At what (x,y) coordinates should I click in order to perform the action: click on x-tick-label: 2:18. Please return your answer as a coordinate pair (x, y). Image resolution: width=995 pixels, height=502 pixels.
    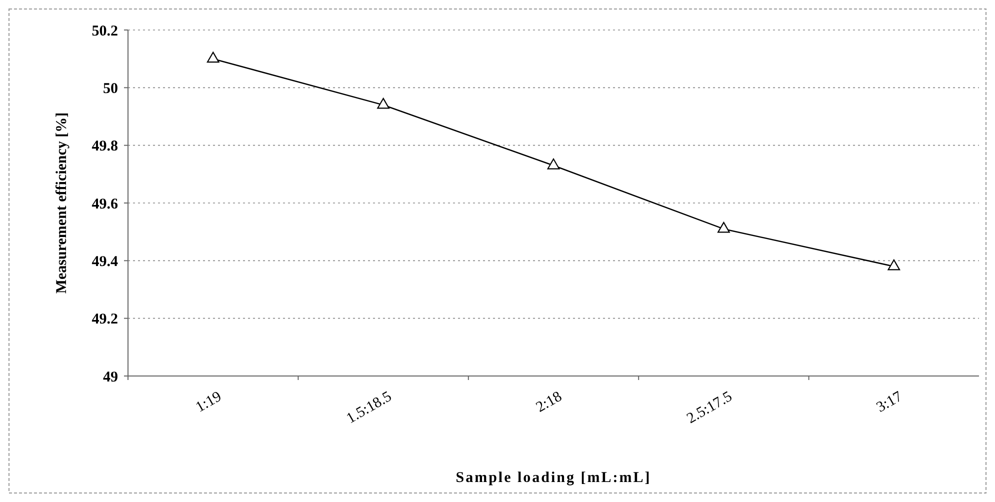
    Looking at the image, I should click on (549, 402).